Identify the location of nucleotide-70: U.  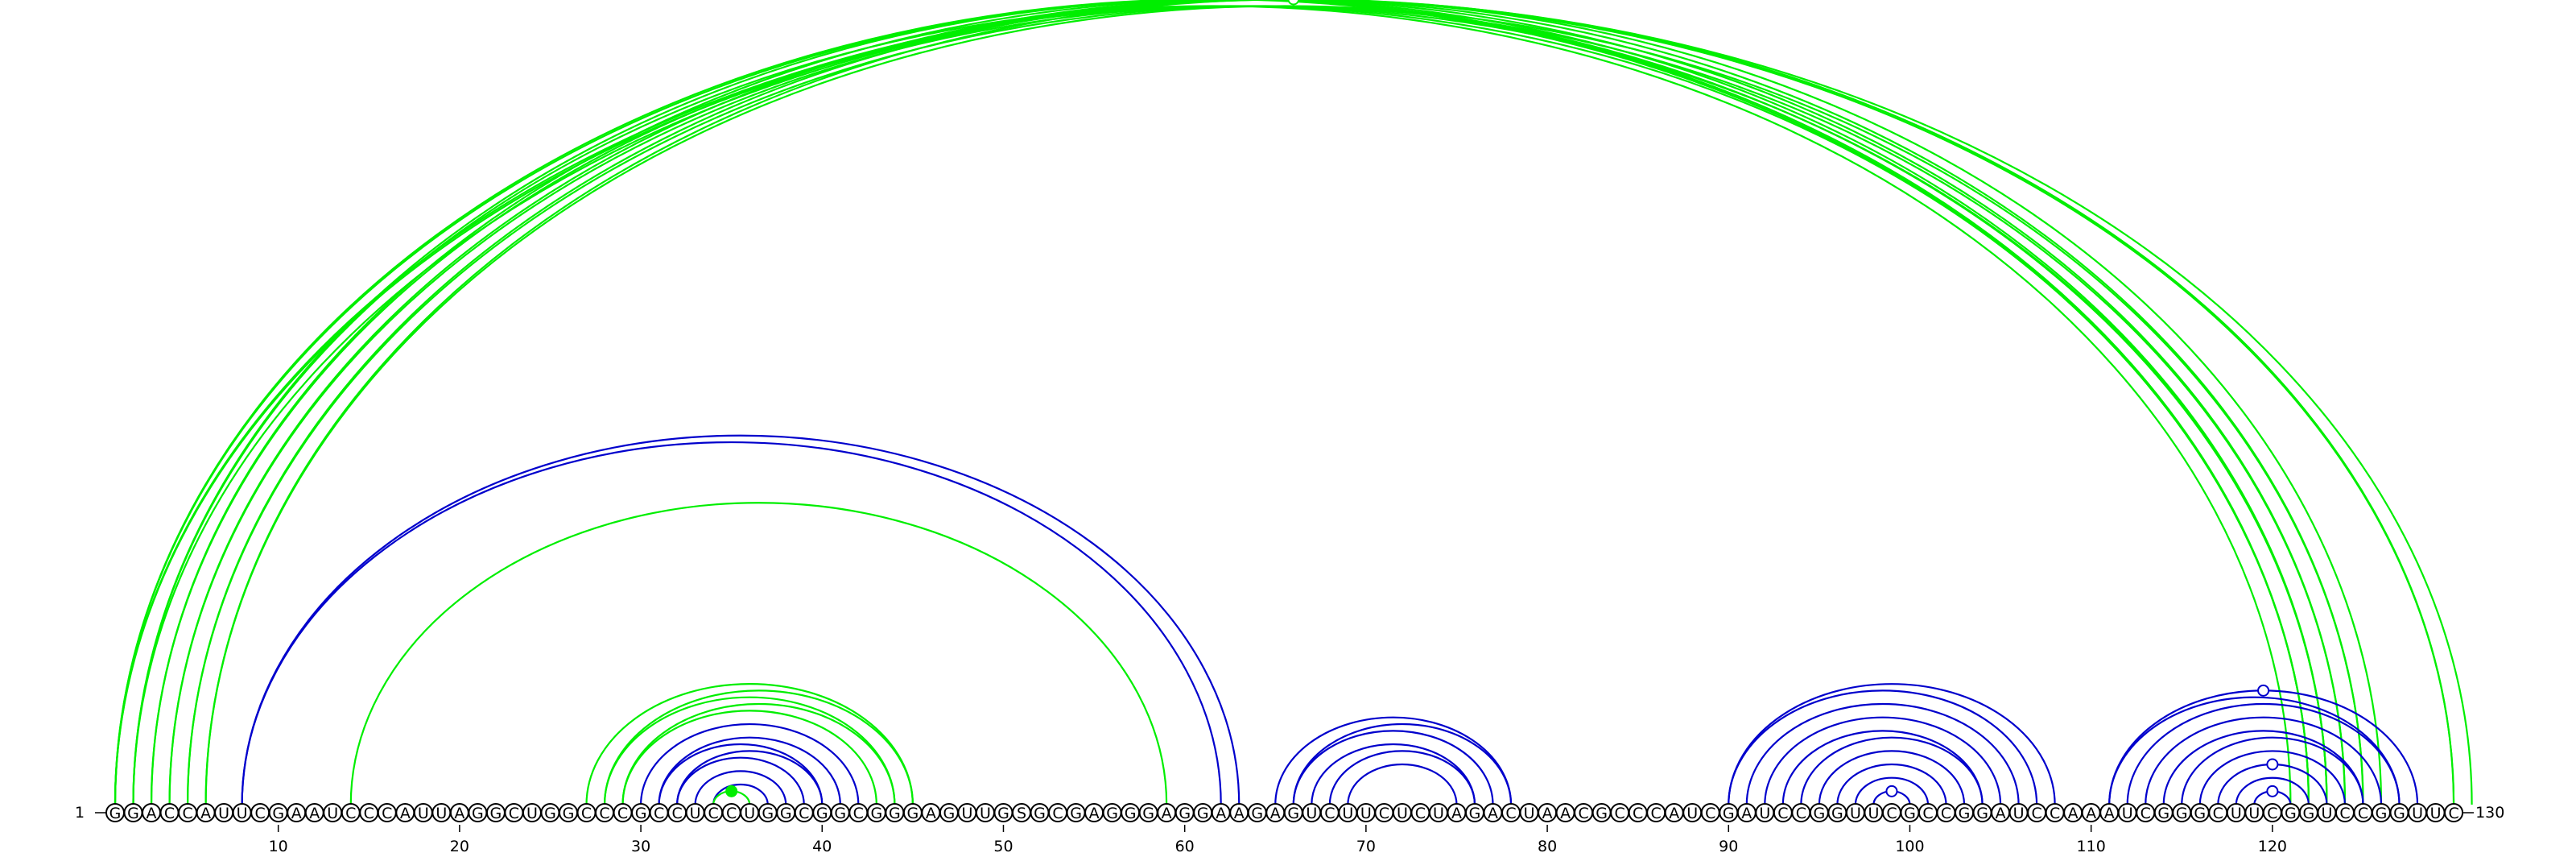
(1366, 812).